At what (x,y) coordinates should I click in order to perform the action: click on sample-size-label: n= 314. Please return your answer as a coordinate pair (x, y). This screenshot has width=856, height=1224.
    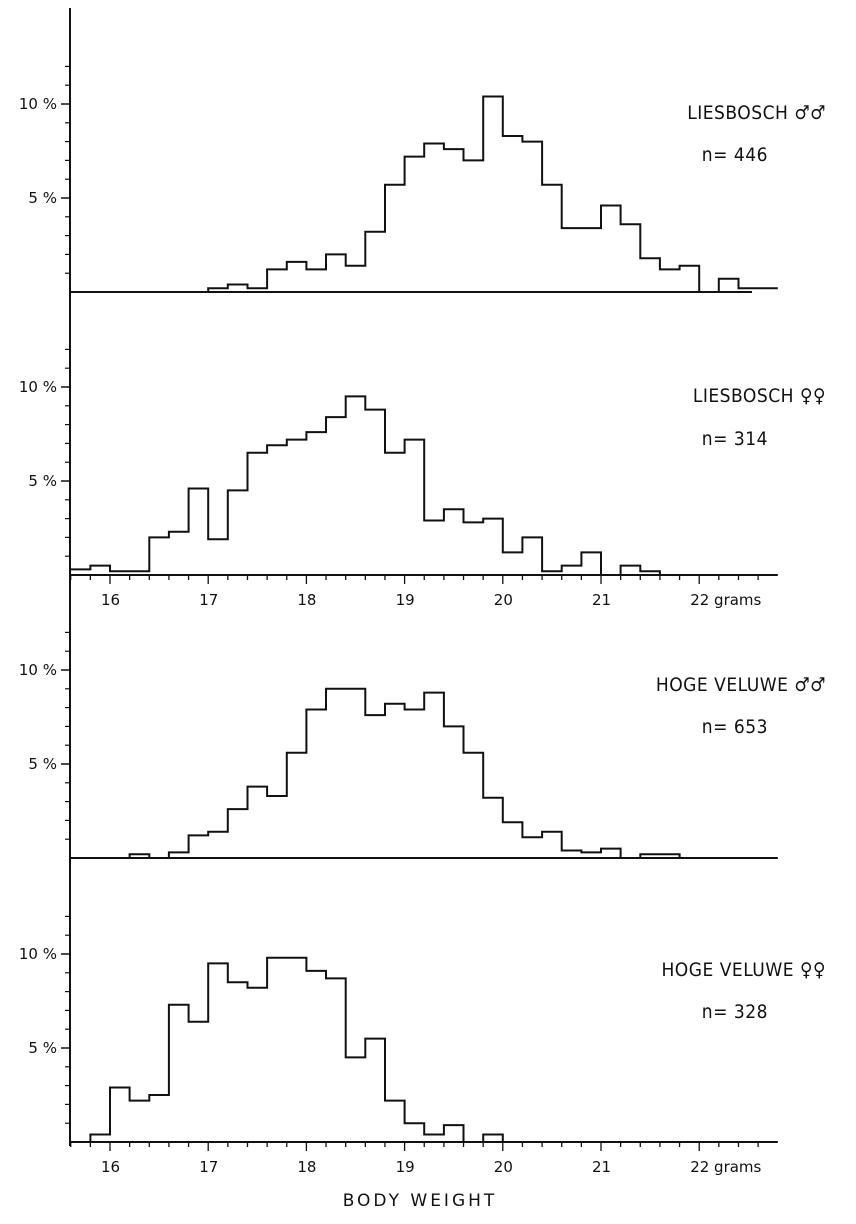
    Looking at the image, I should click on (735, 439).